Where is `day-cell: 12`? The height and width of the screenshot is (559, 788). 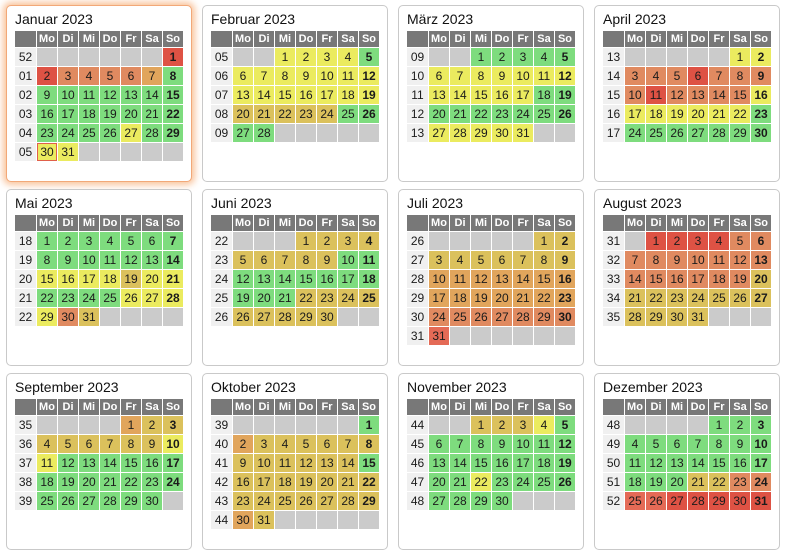
day-cell: 12 is located at coordinates (565, 76).